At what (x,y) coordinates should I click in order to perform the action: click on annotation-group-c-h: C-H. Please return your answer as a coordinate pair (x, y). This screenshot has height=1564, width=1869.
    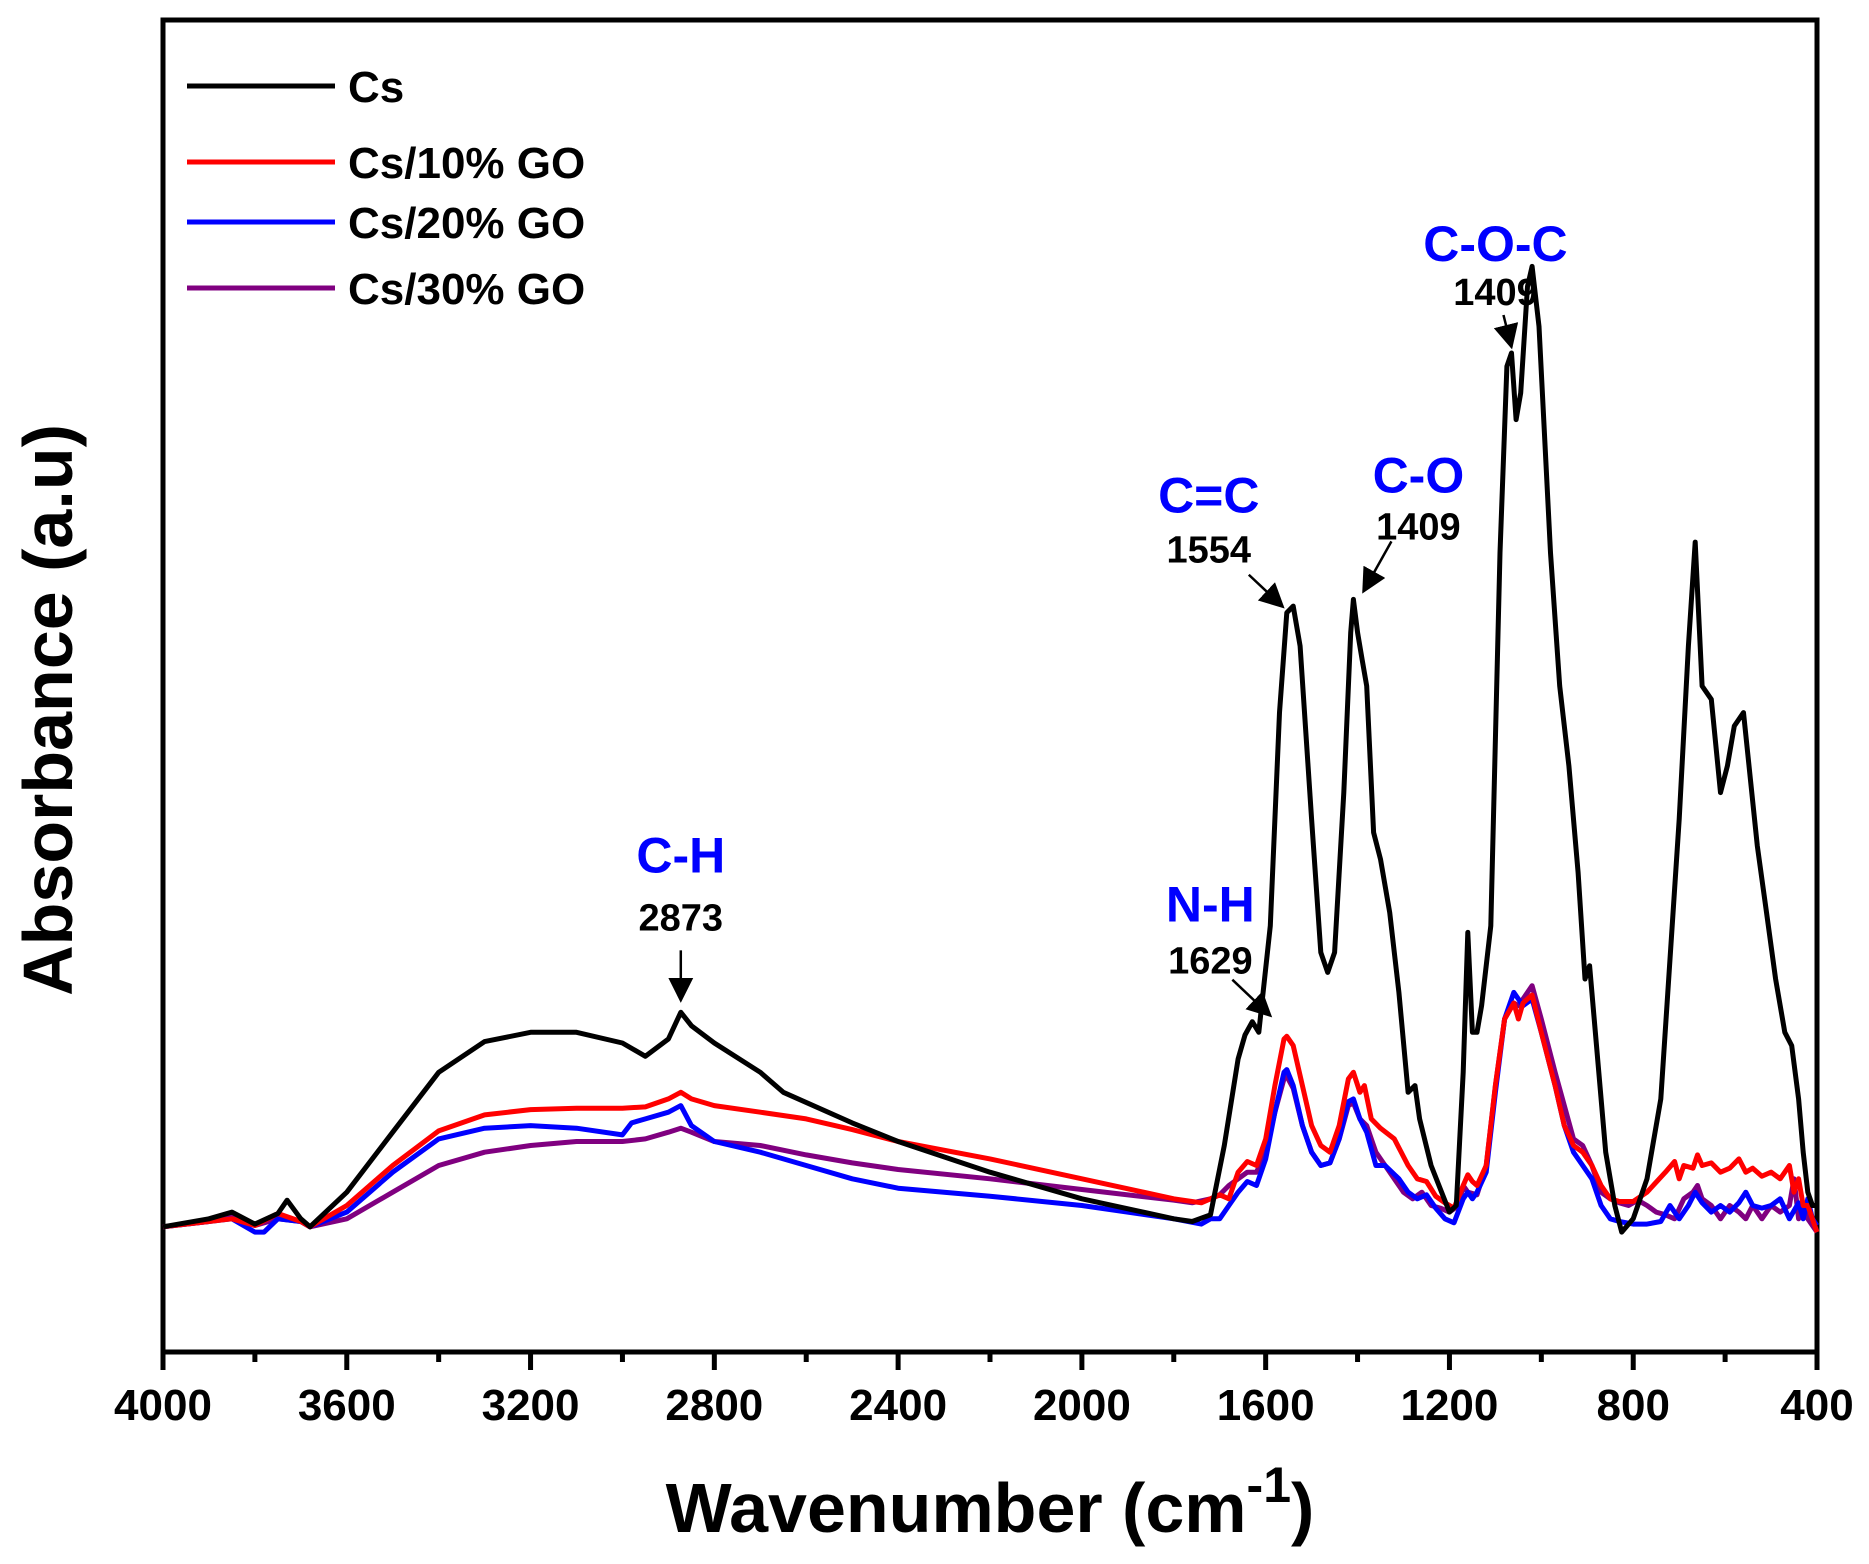
    Looking at the image, I should click on (680, 855).